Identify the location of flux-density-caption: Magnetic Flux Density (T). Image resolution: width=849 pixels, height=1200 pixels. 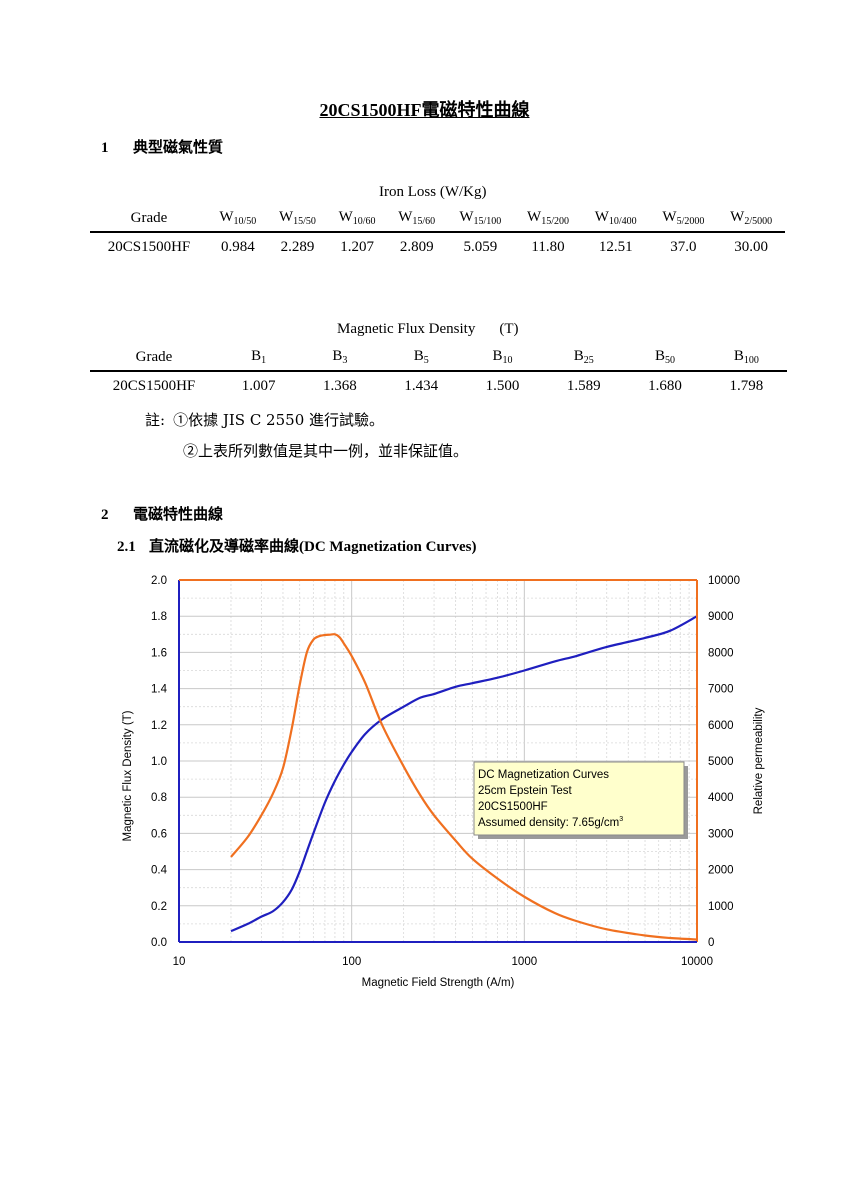
(427, 329).